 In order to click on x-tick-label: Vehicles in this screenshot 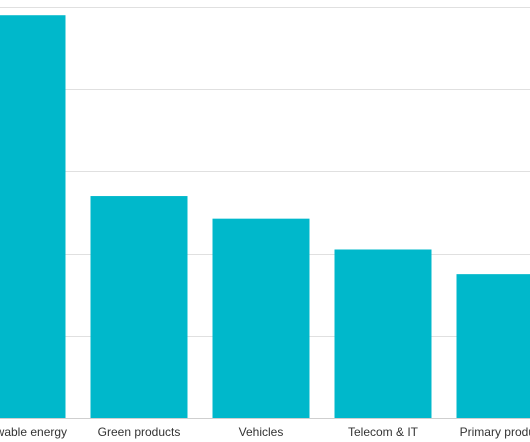, I will do `click(261, 432)`.